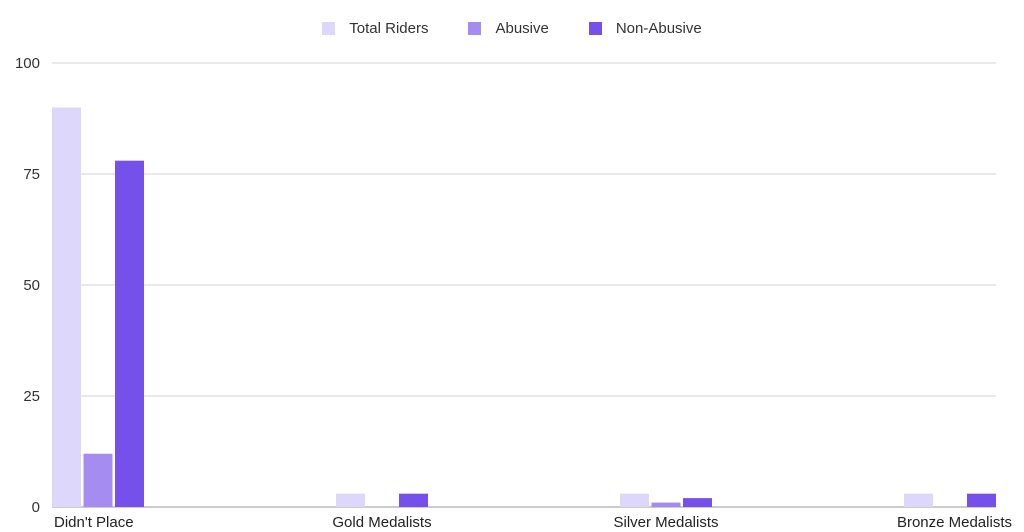 The height and width of the screenshot is (532, 1024). I want to click on x-category-label: Silver Medalists, so click(665, 522).